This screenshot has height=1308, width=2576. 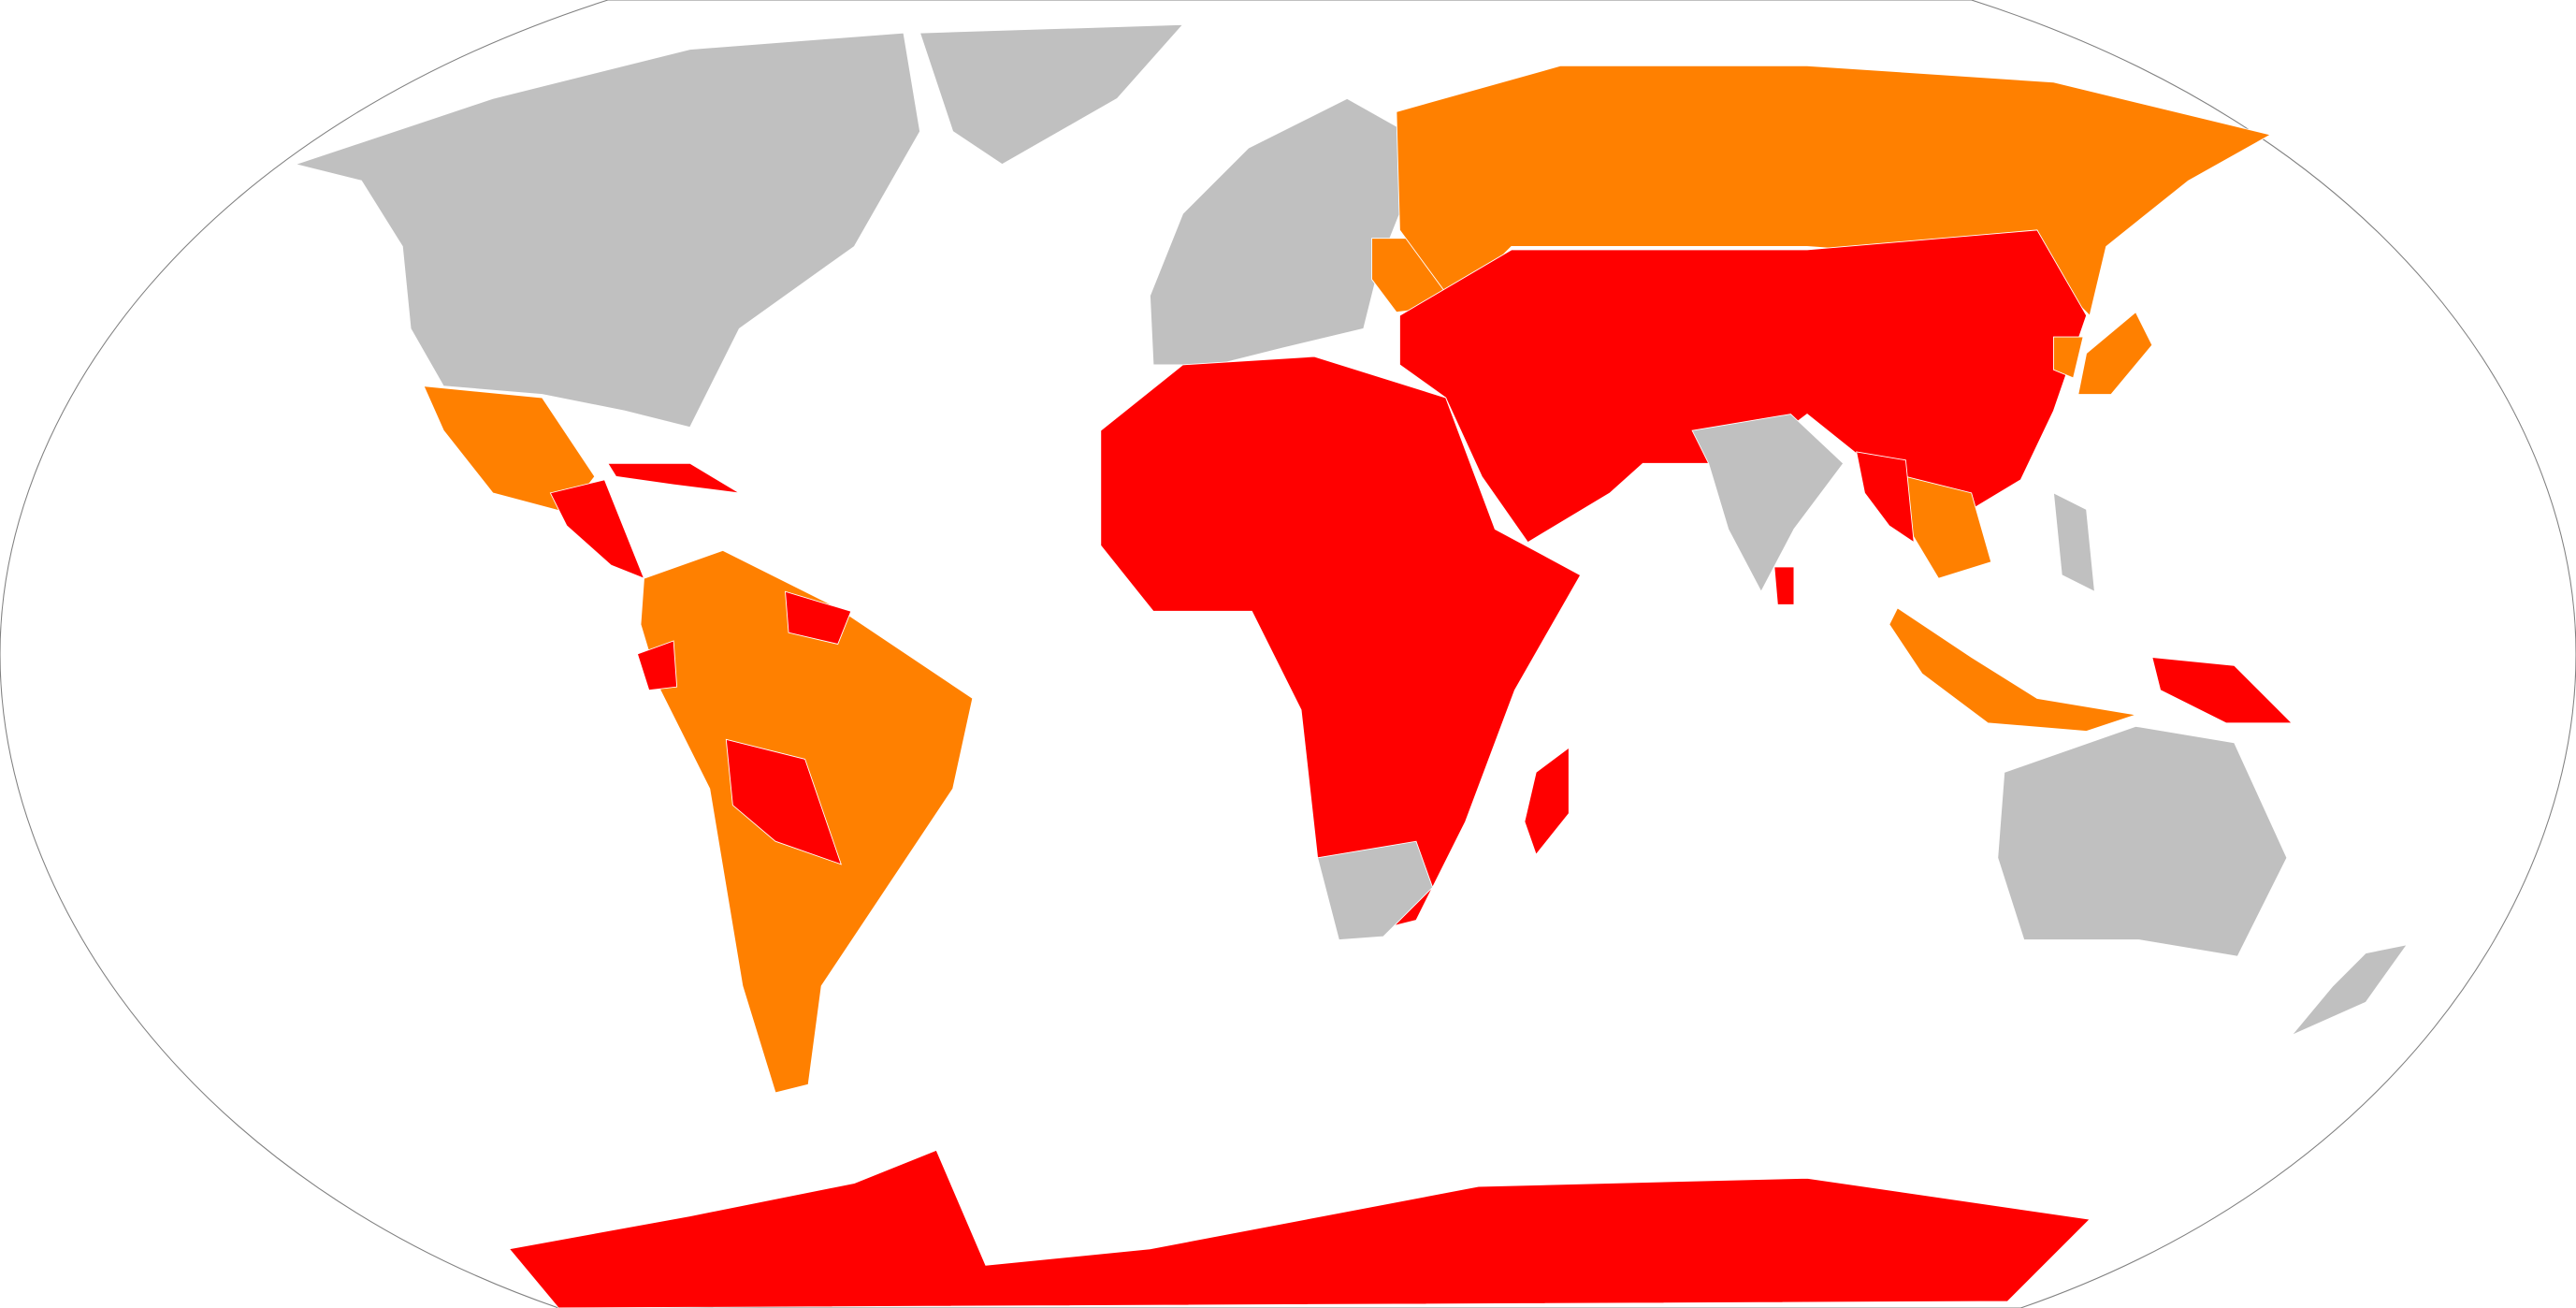 What do you see at coordinates (2073, 542) in the screenshot?
I see `region-philippines` at bounding box center [2073, 542].